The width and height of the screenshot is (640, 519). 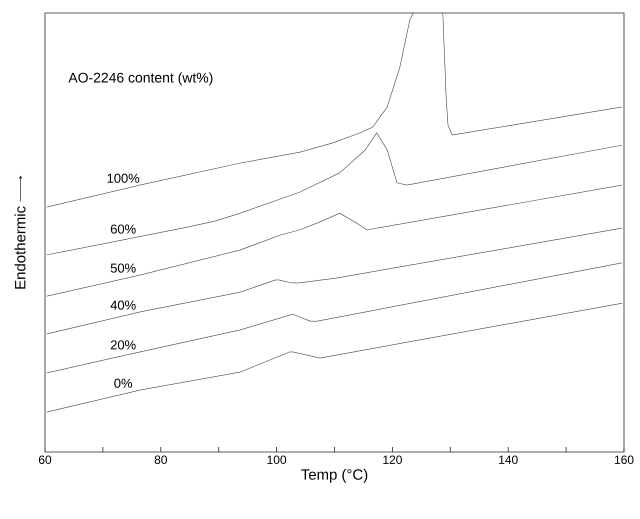 What do you see at coordinates (123, 229) in the screenshot?
I see `series-label: 60%` at bounding box center [123, 229].